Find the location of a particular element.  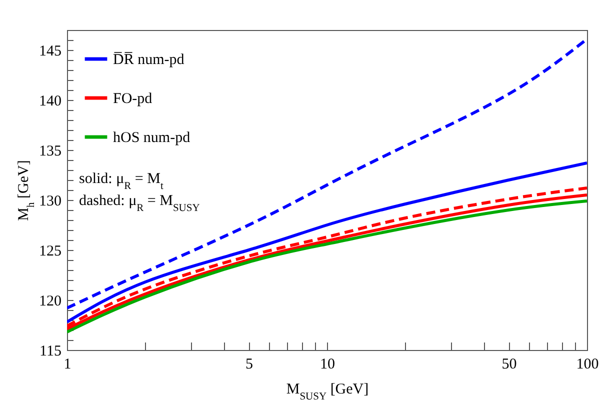

y-tick-label: 130 is located at coordinates (50, 202).